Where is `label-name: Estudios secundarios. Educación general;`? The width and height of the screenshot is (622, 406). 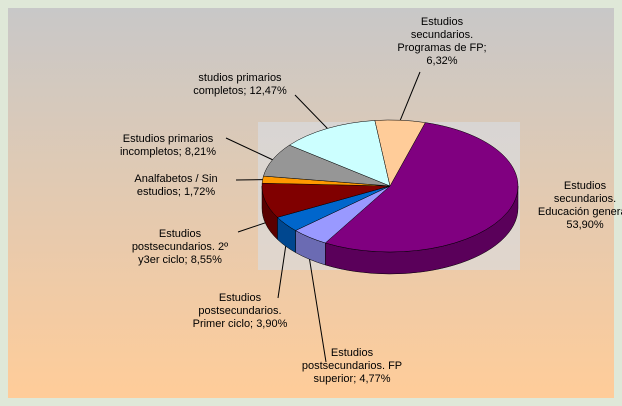
label-name: Estudios secundarios. Educación general; is located at coordinates (579, 199).